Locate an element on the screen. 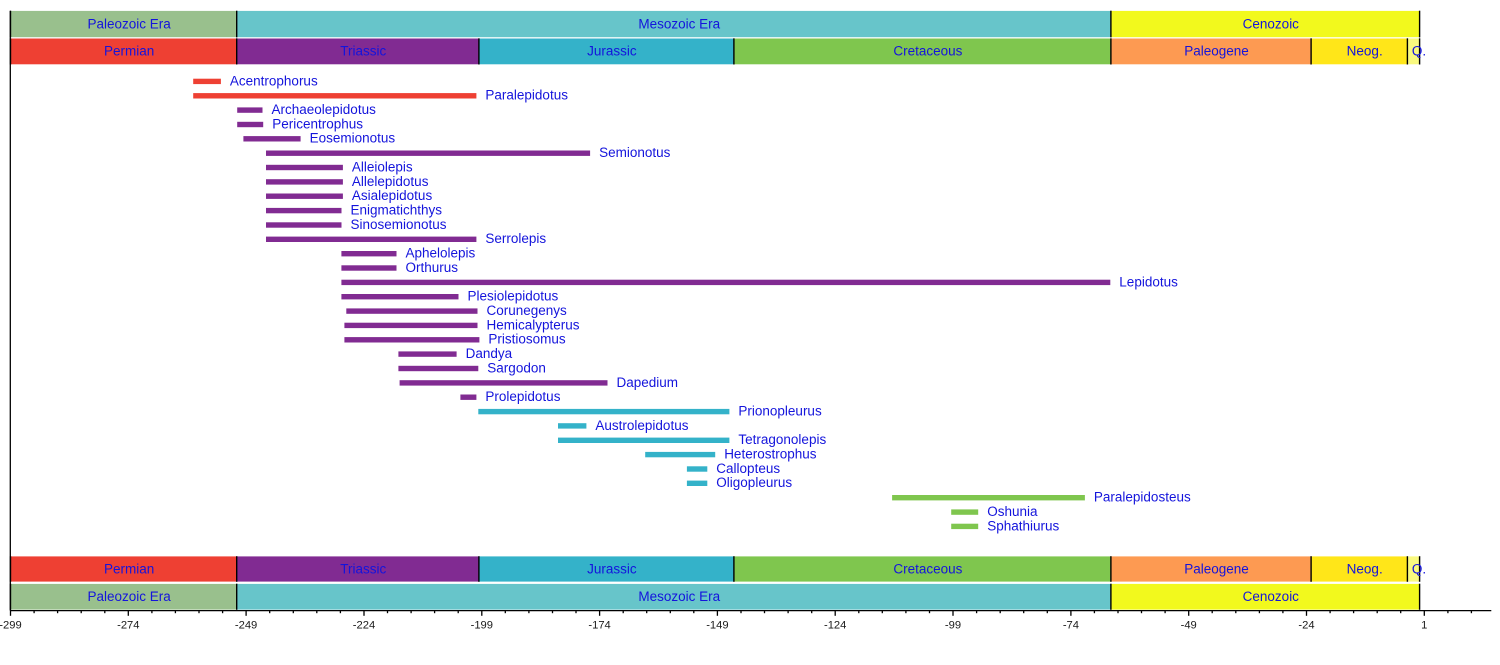 The height and width of the screenshot is (665, 1500). svg-text: Heterostrophus is located at coordinates (770, 454).